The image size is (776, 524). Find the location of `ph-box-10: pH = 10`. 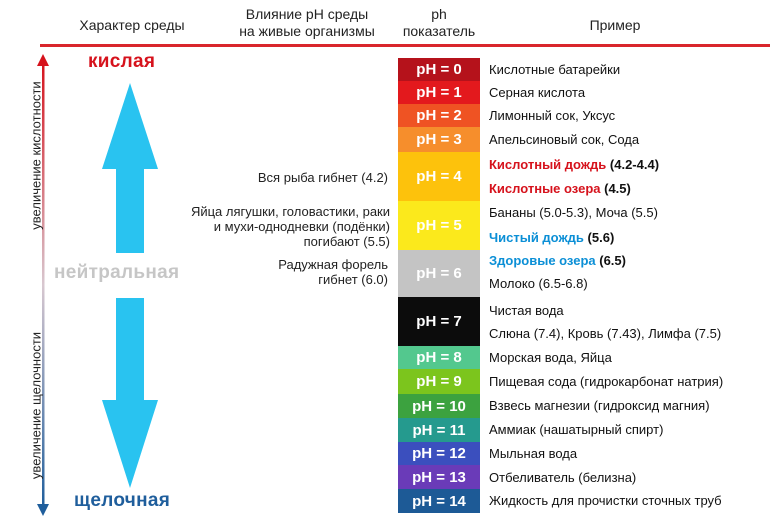

ph-box-10: pH = 10 is located at coordinates (439, 406).